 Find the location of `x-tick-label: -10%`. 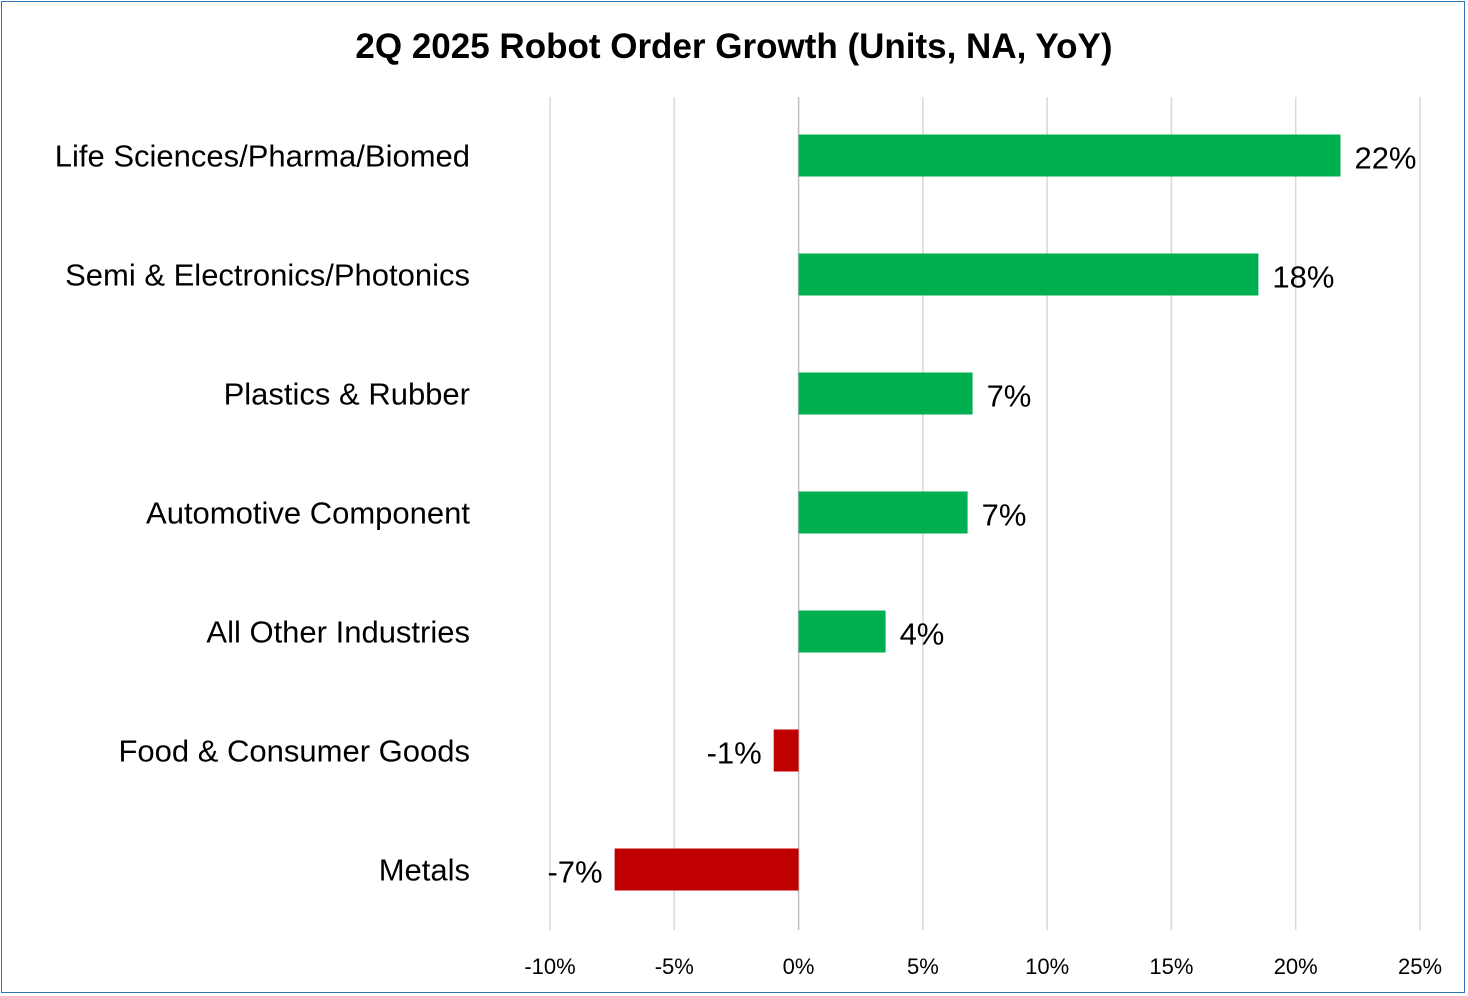

x-tick-label: -10% is located at coordinates (549, 966).